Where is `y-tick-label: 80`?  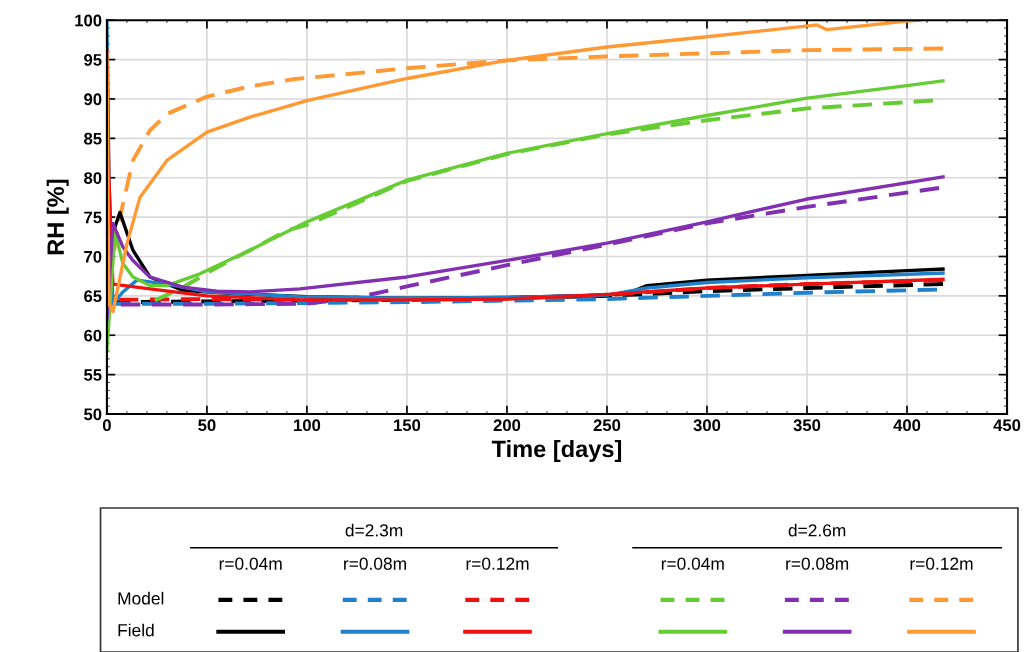 y-tick-label: 80 is located at coordinates (93, 178).